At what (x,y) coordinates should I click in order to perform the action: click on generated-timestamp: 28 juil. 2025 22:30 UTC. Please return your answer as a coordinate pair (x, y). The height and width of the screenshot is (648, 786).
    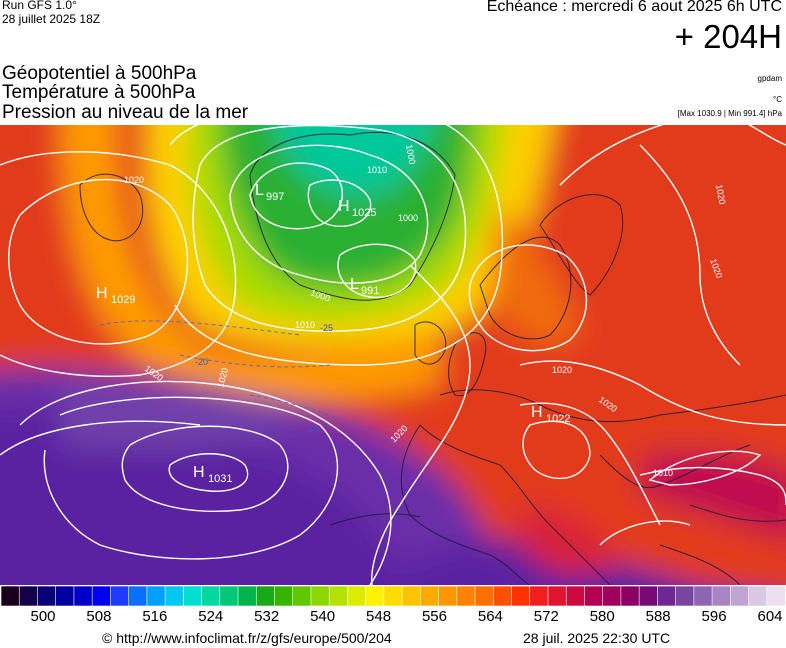
    Looking at the image, I should click on (597, 638).